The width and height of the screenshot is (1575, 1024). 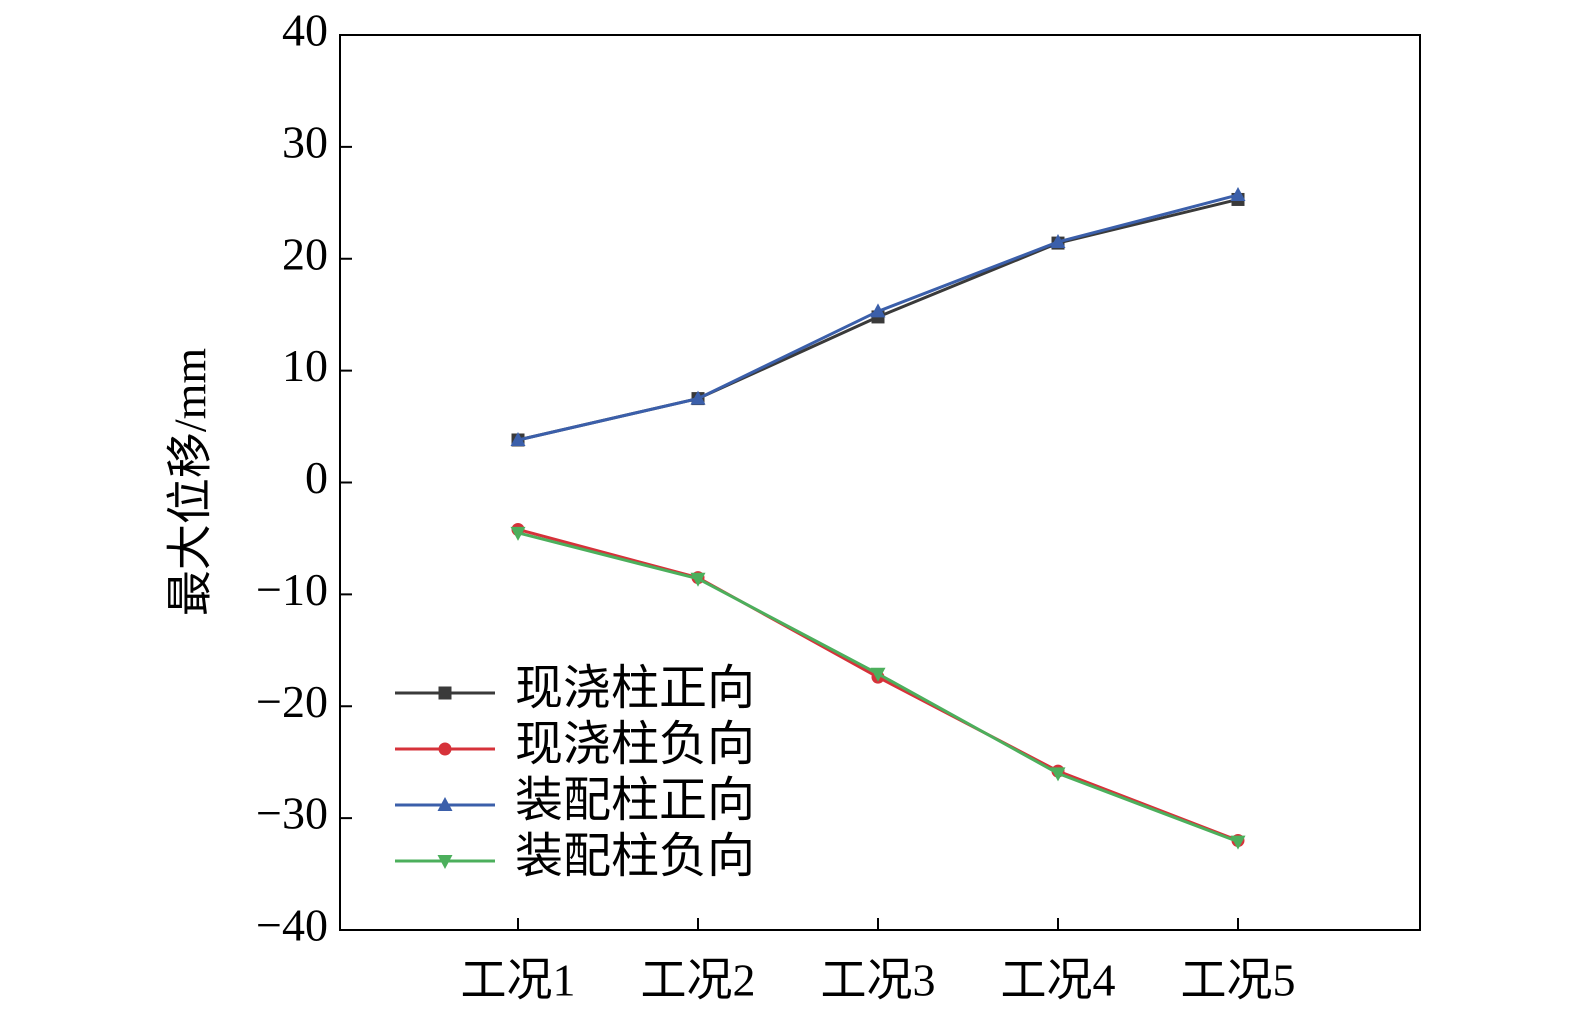 I want to click on legend-label: 装配柱正向, so click(x=635, y=800).